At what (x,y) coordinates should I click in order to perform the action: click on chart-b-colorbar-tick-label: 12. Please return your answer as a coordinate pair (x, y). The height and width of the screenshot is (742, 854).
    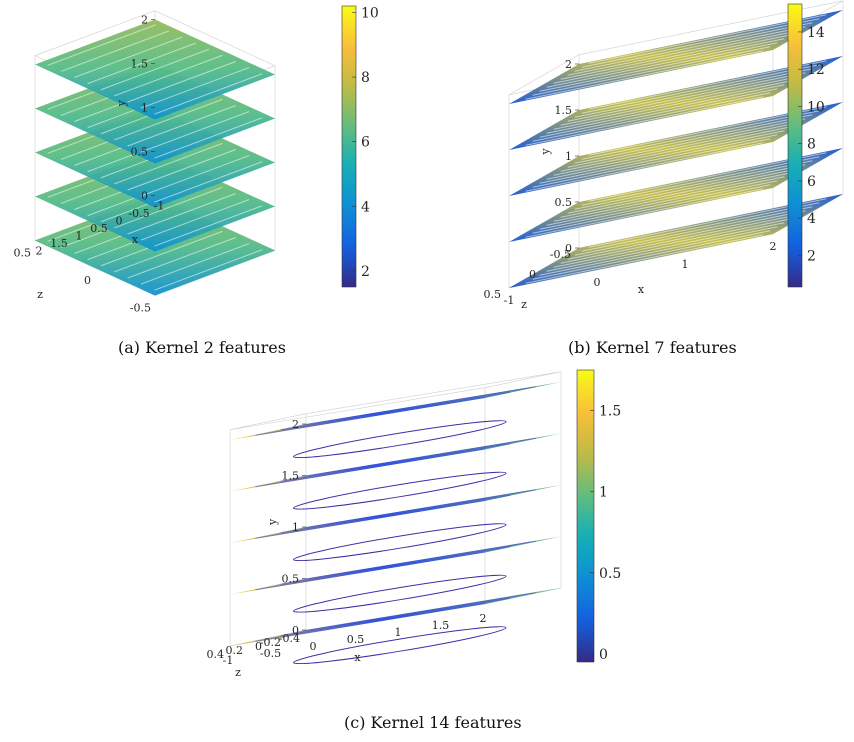
    Looking at the image, I should click on (816, 70).